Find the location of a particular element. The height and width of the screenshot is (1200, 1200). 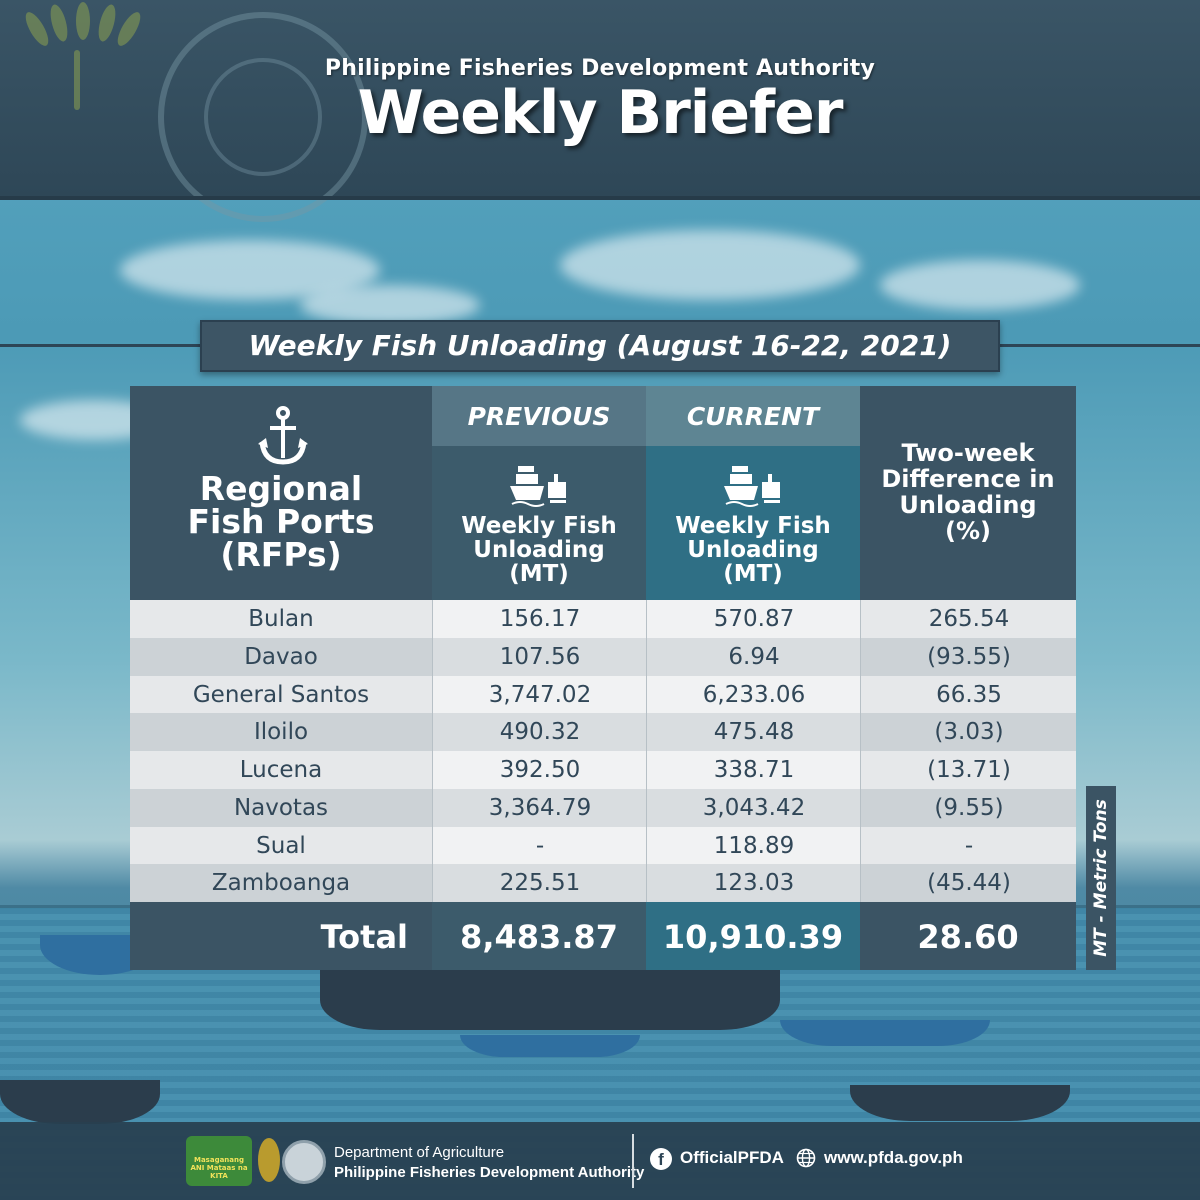

globe-icon is located at coordinates (806, 1158).